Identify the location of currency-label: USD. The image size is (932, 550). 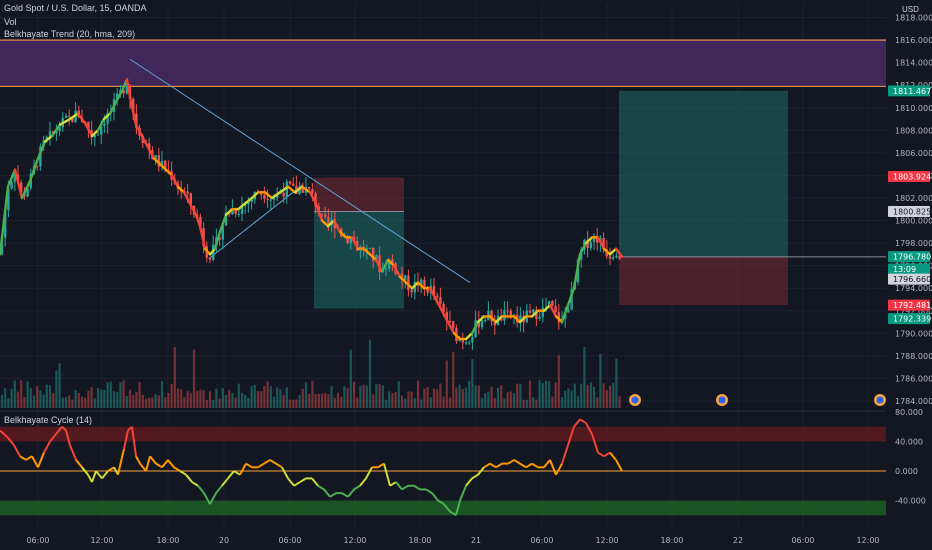
(910, 9).